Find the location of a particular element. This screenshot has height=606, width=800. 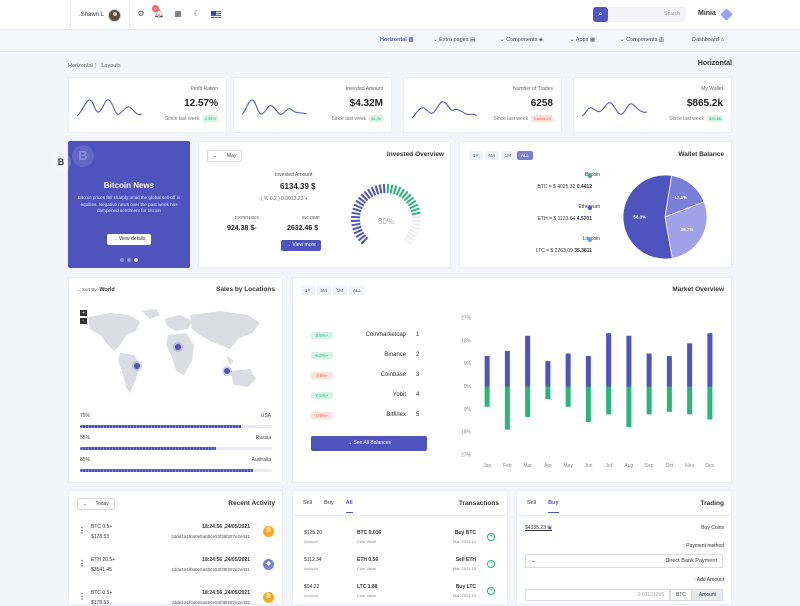

sales-percent: 85% is located at coordinates (85, 460).